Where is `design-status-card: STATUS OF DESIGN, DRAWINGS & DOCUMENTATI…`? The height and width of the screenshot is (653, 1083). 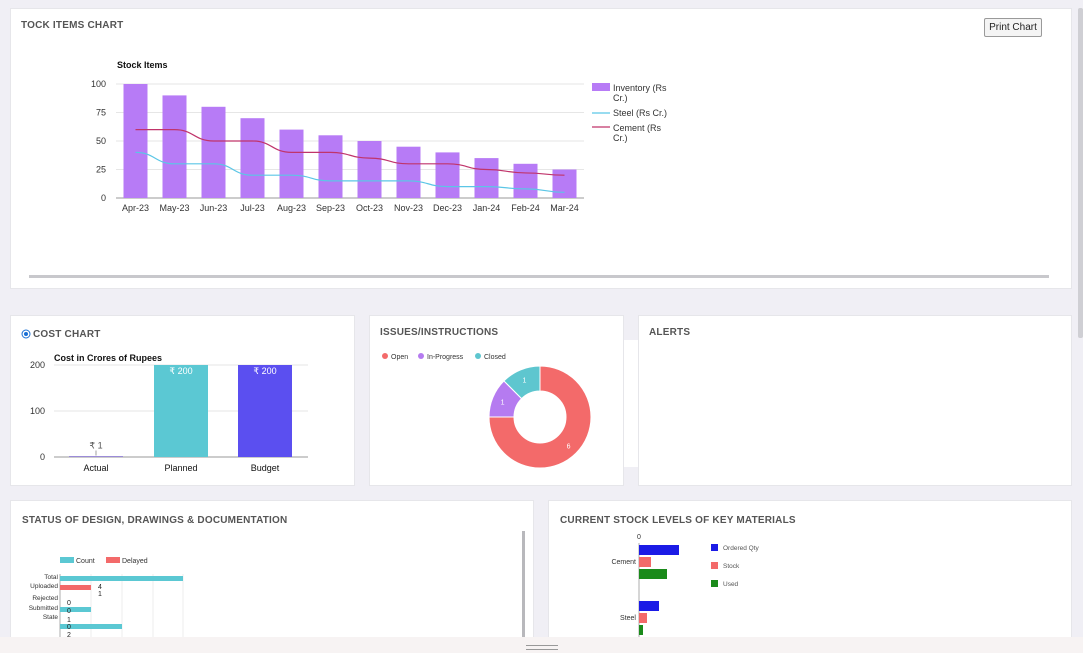 design-status-card: STATUS OF DESIGN, DRAWINGS & DOCUMENTATI… is located at coordinates (272, 575).